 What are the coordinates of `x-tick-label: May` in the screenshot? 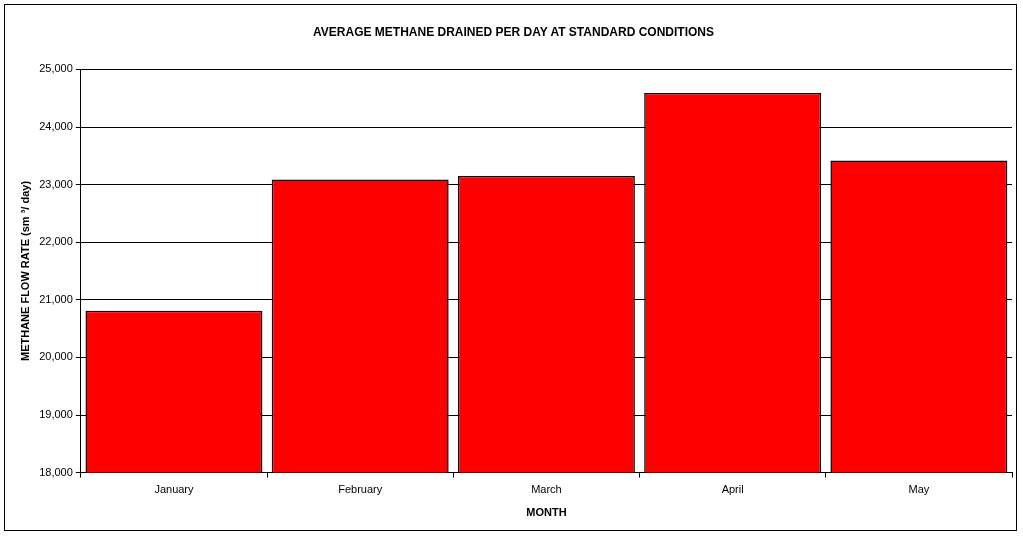 It's located at (919, 489).